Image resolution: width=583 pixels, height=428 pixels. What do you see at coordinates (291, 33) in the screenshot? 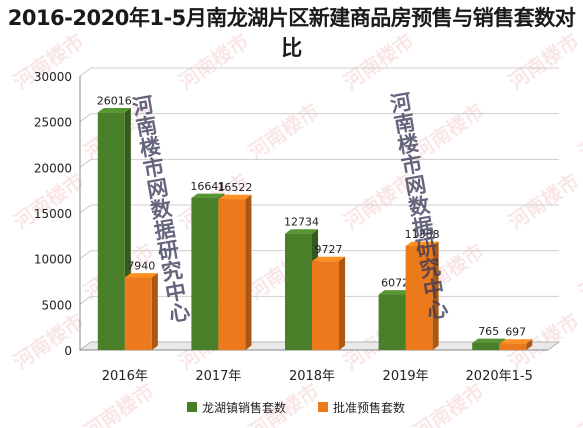
I see `chart-title: 2016-2020年1-5月南龙湖片区新建商品房预售与销售套数对比` at bounding box center [291, 33].